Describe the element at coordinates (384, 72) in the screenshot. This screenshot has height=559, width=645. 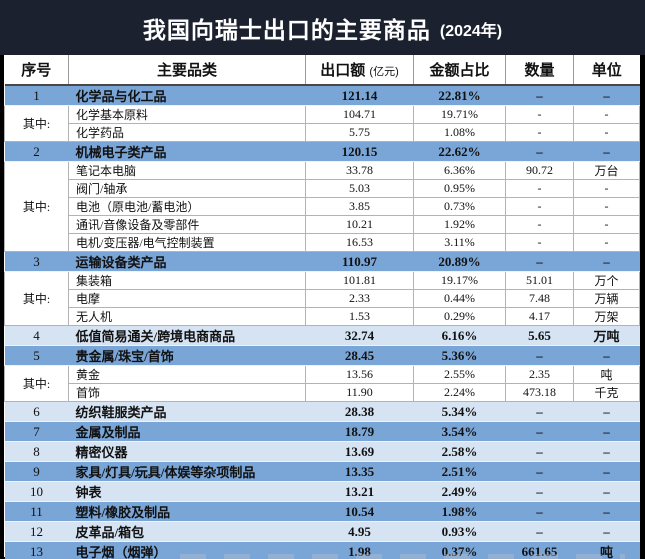
I see `header-export-value-unit: (亿元)` at that location.